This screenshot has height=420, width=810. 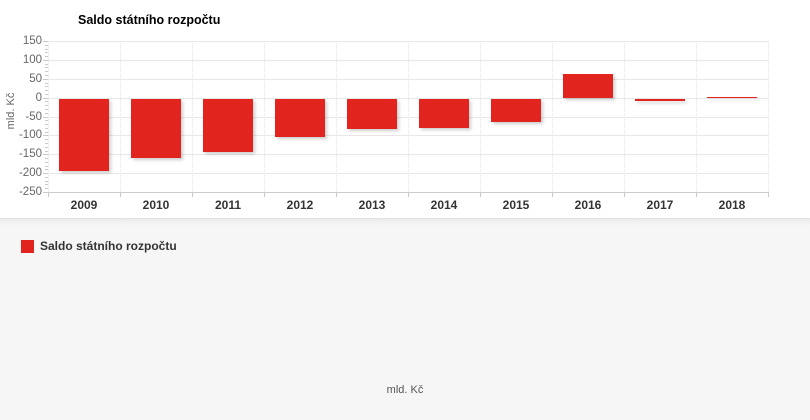 I want to click on y-axis-label--250: -250, so click(x=30, y=192).